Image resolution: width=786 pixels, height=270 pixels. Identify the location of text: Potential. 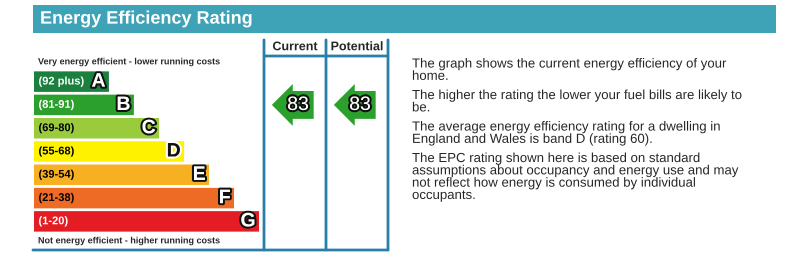
(357, 45).